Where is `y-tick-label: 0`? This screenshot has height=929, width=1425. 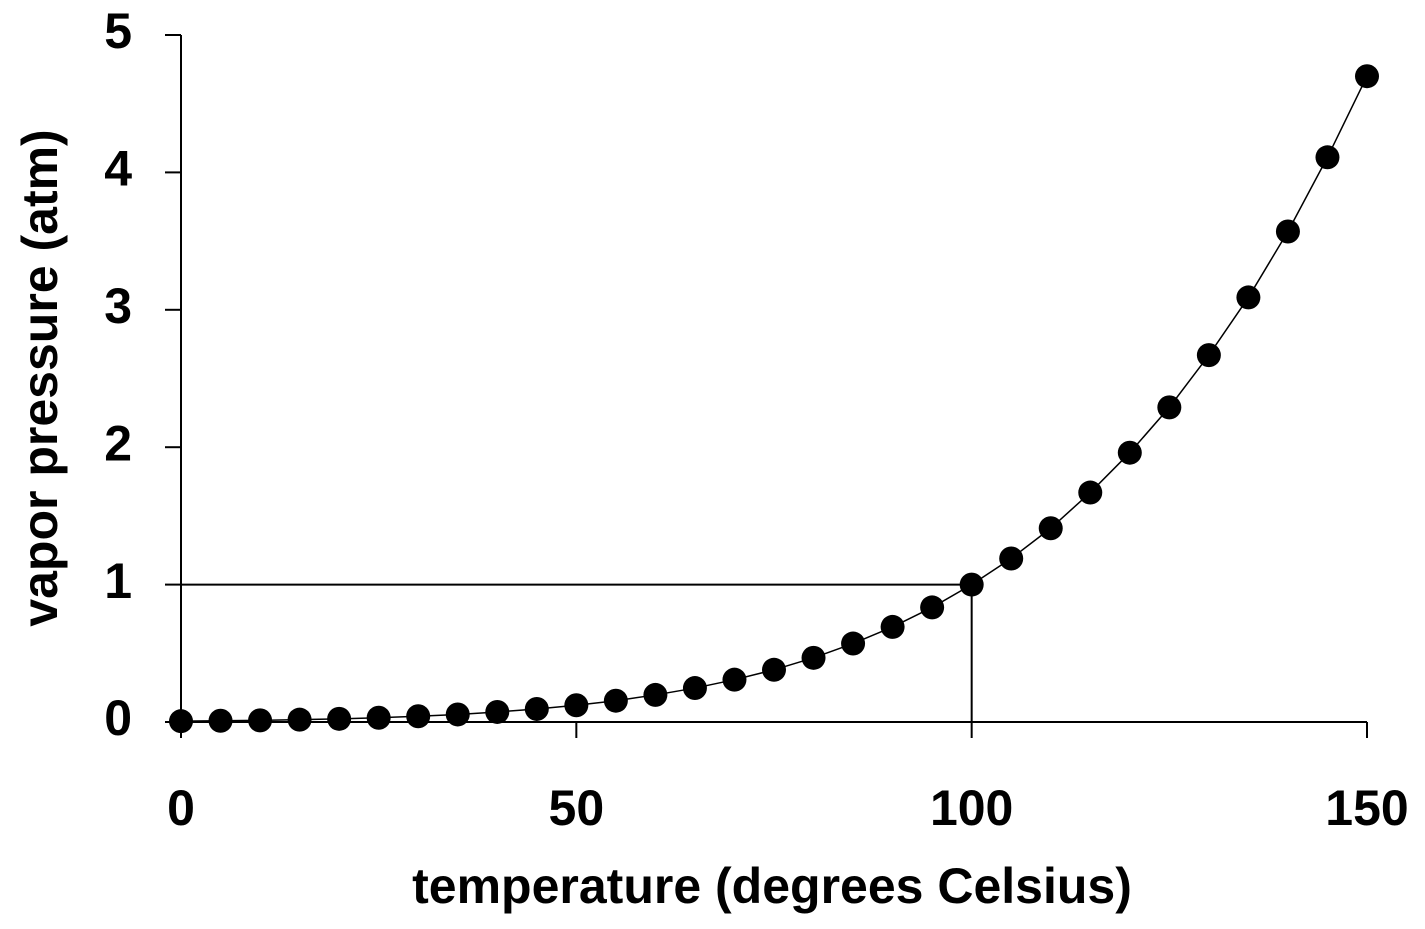
y-tick-label: 0 is located at coordinates (118, 718).